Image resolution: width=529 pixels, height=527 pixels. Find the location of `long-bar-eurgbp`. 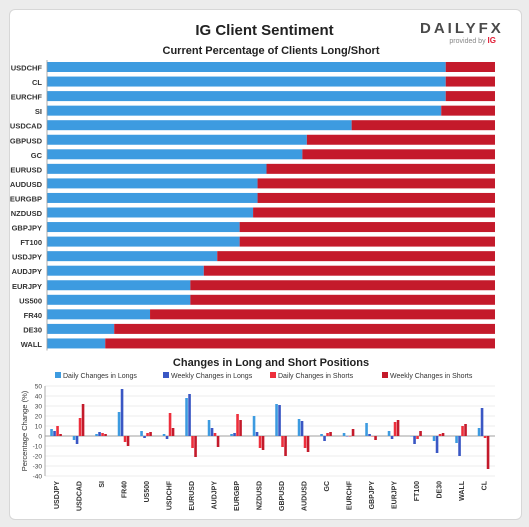

long-bar-eurgbp is located at coordinates (152, 197).